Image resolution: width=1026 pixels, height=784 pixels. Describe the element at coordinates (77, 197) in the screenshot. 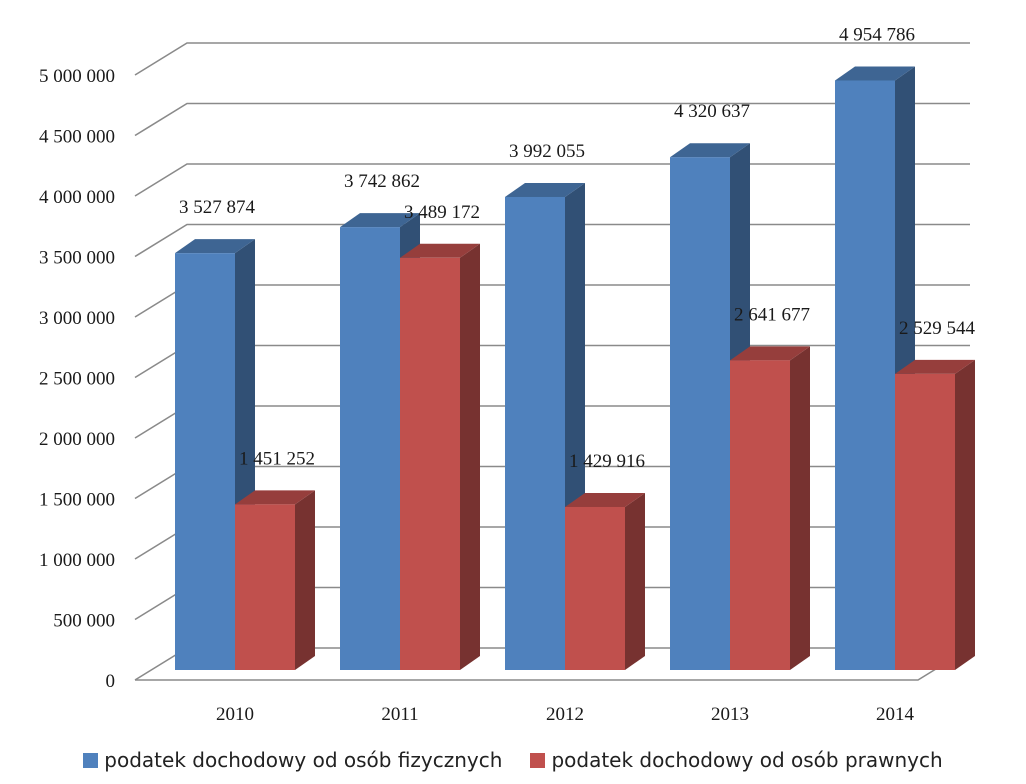

I see `y-tick-label: 4 000 000` at that location.